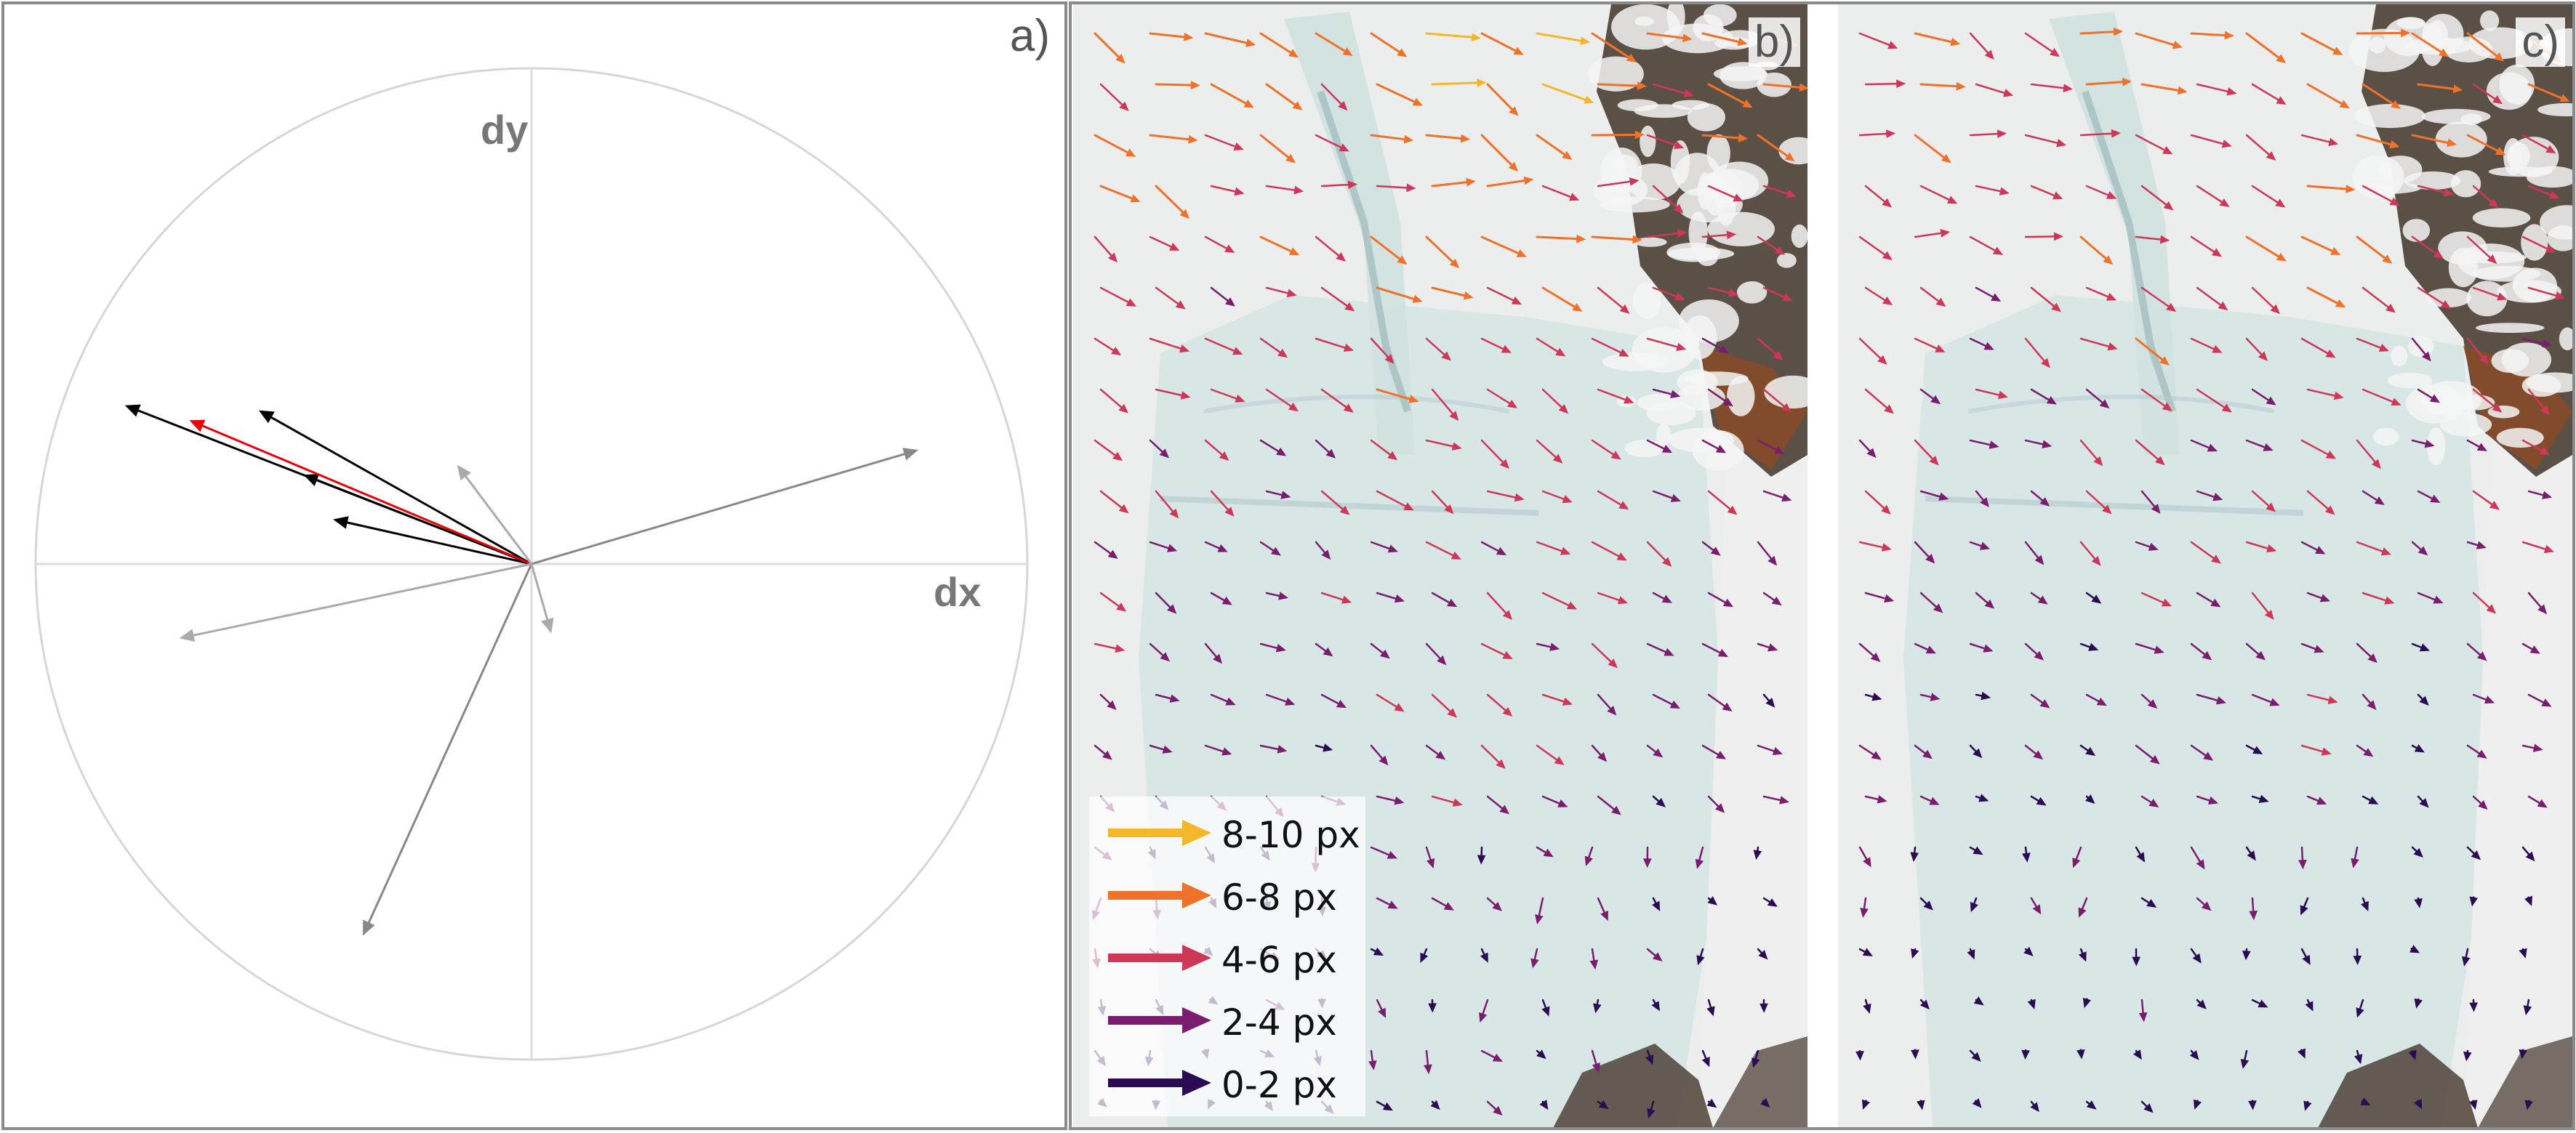 The image size is (2576, 1133). Describe the element at coordinates (1279, 1022) in the screenshot. I see `legend-label: 2-4 px` at that location.